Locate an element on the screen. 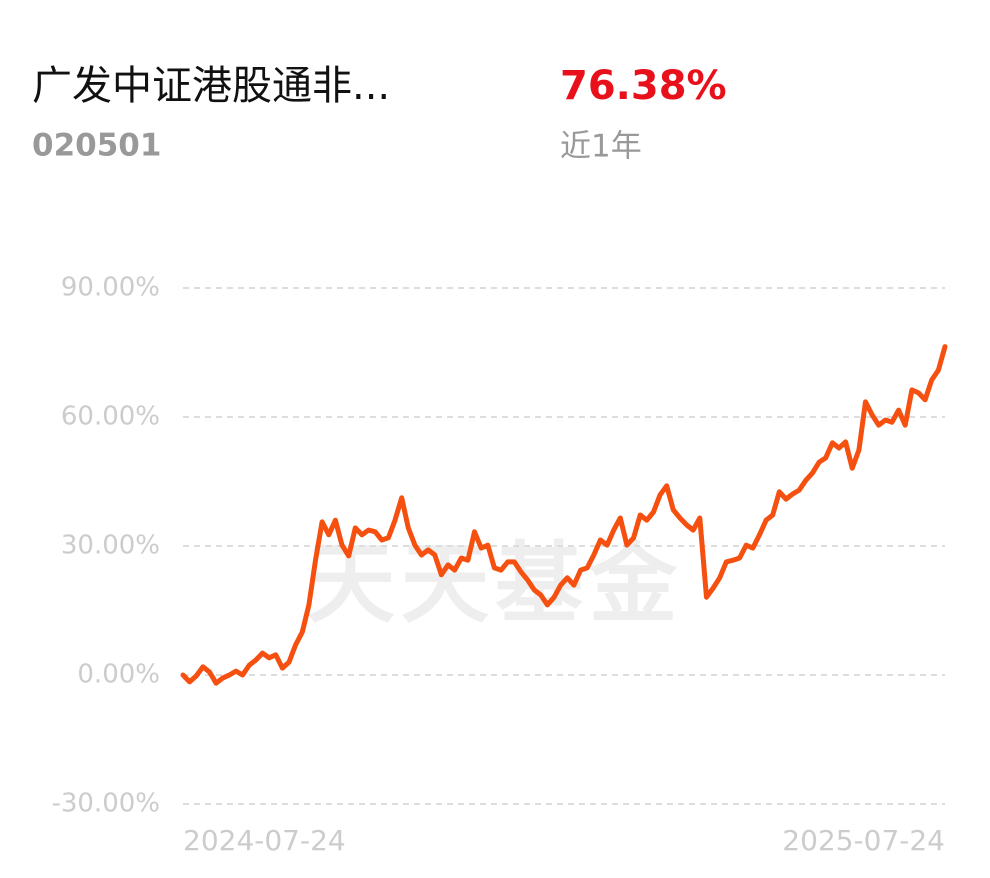 Image resolution: width=990 pixels, height=878 pixels. return-value: 76.38% is located at coordinates (643, 86).